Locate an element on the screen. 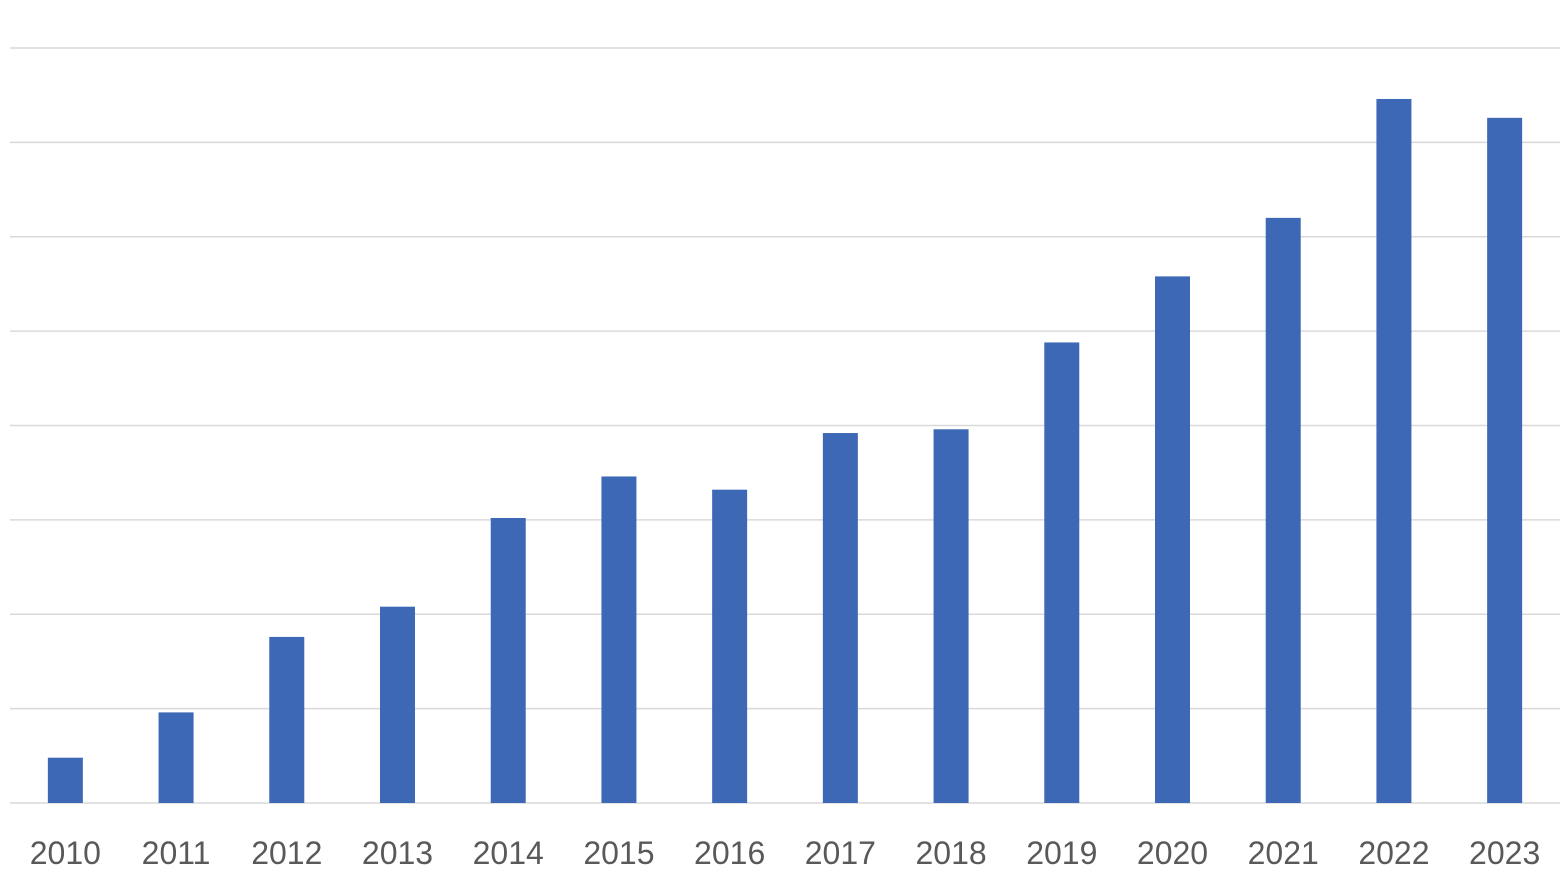  bar-2015 is located at coordinates (619, 639).